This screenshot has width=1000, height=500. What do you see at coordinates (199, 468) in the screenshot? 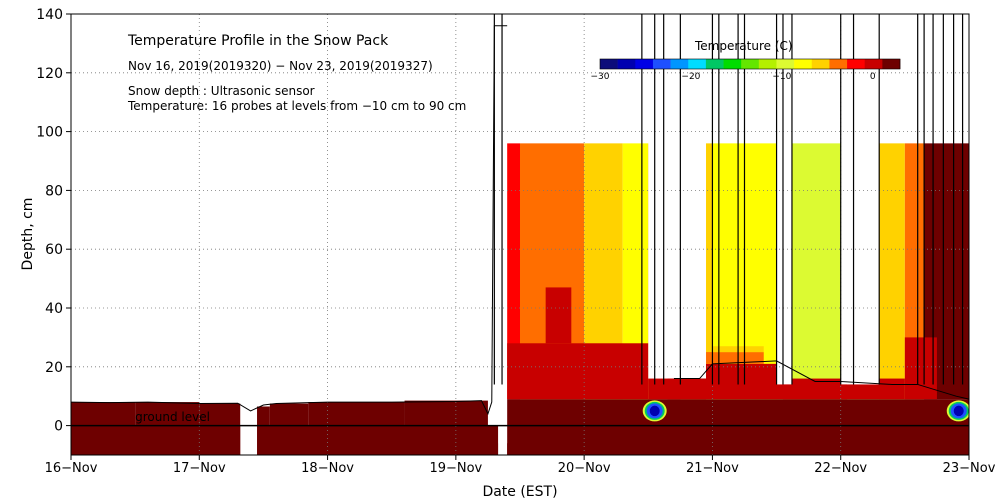
I see `x-tick-label: 17−Nov` at bounding box center [199, 468].